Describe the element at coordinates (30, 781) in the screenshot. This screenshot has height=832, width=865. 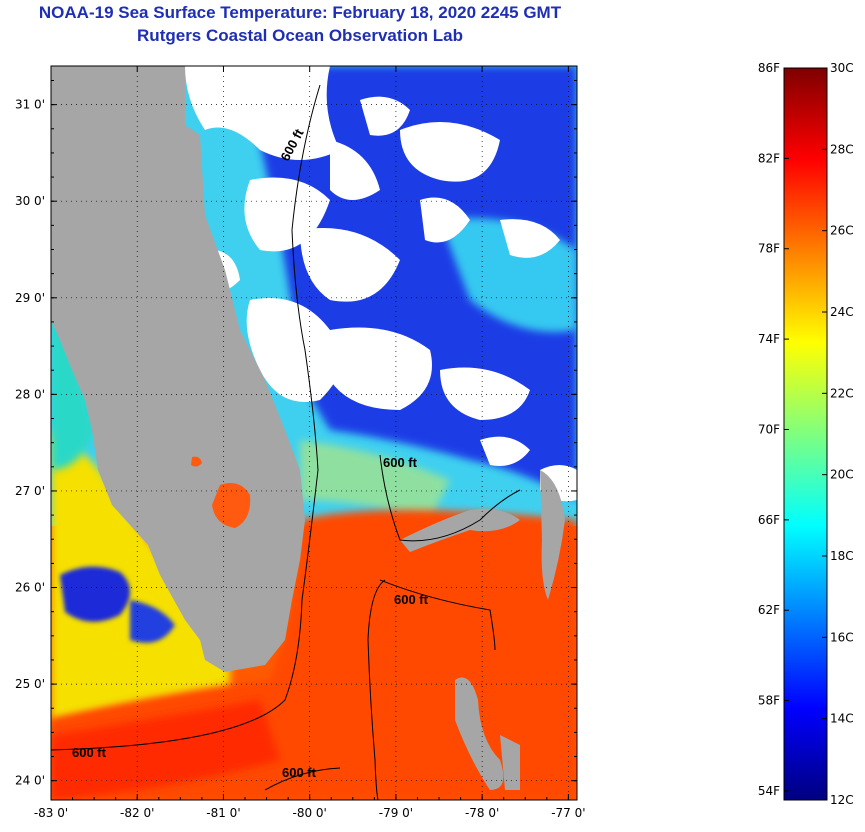
I see `lat-tick-label: 24 0'` at that location.